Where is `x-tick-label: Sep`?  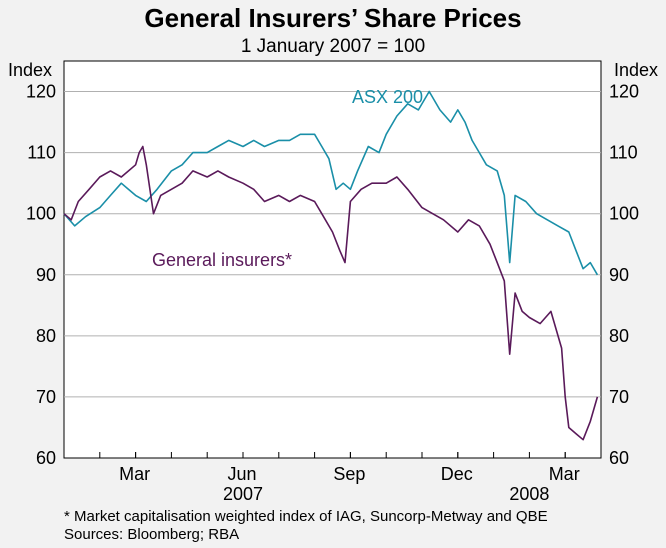
x-tick-label: Sep is located at coordinates (349, 474).